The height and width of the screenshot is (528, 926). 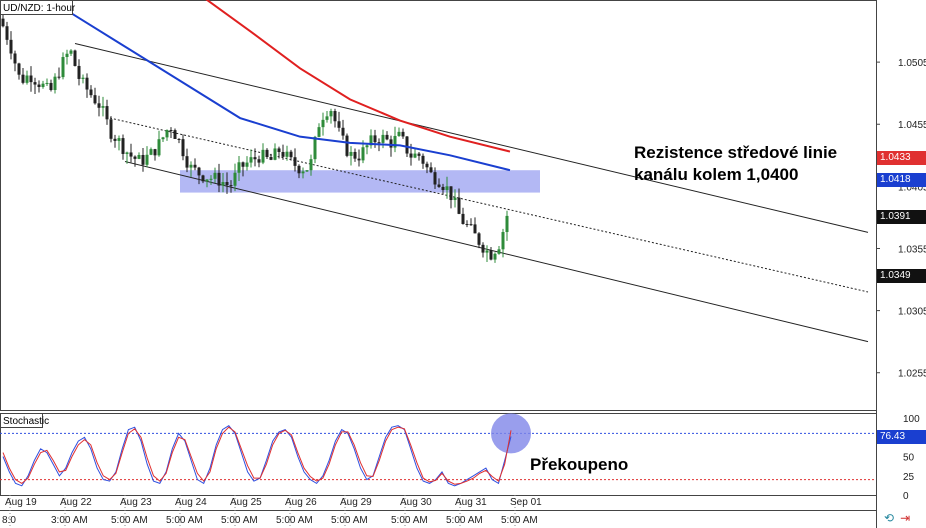 I want to click on stoch-value-tag: 76.43, so click(x=901, y=437).